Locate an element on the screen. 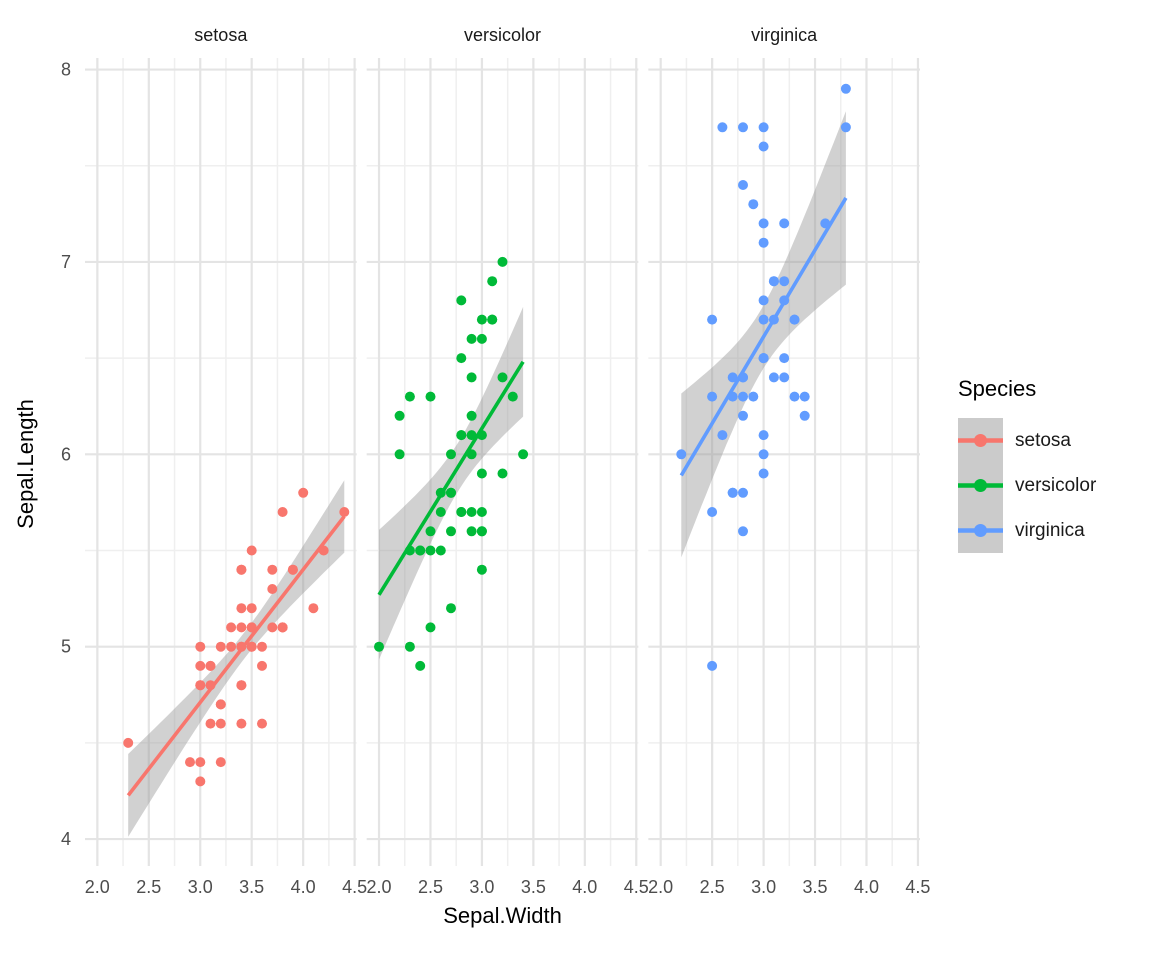  legend-item-label: versicolor is located at coordinates (1056, 485).